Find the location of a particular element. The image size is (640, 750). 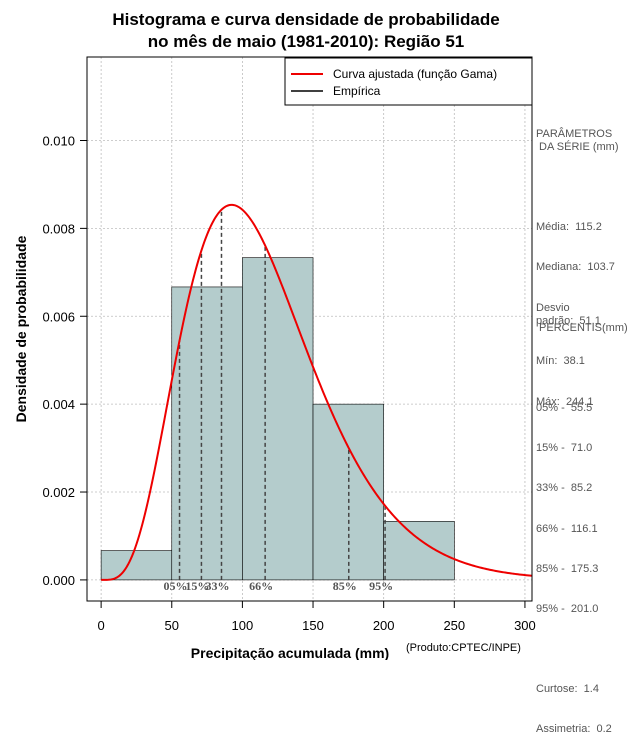

percentil-row: 66% - 116.1 is located at coordinates (567, 528).